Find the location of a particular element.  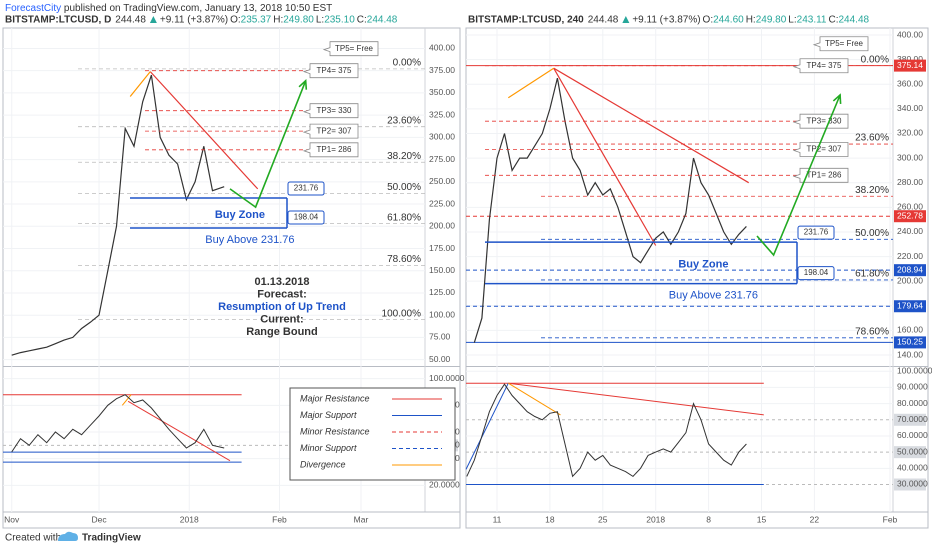

osc-highlight-label: 70.0000 is located at coordinates (912, 419).